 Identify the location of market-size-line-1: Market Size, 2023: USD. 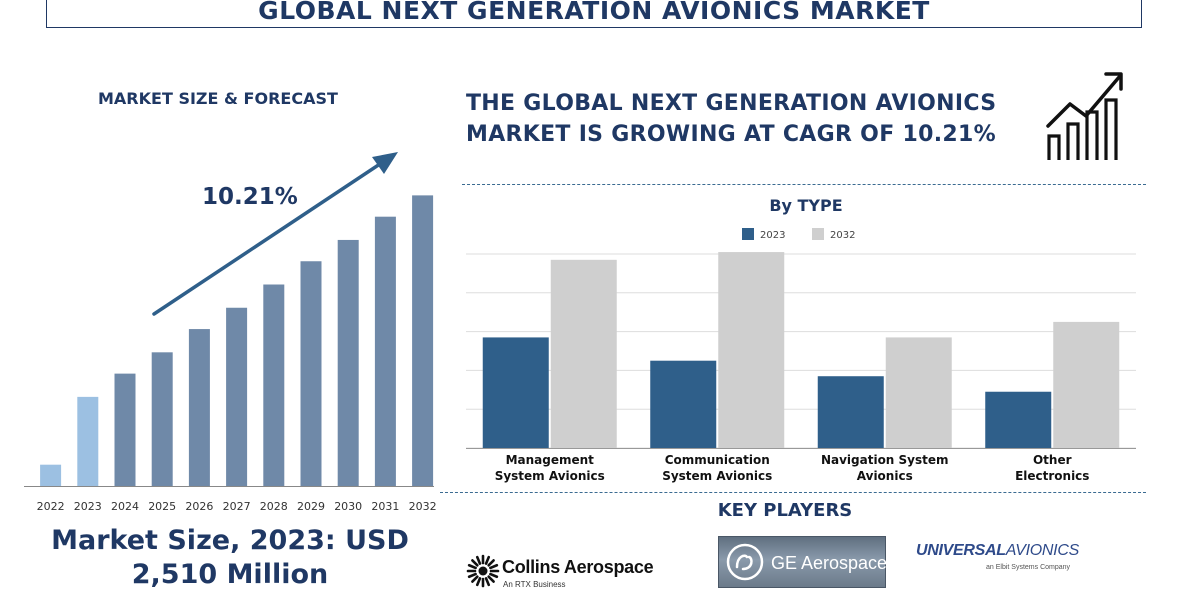
(230, 540).